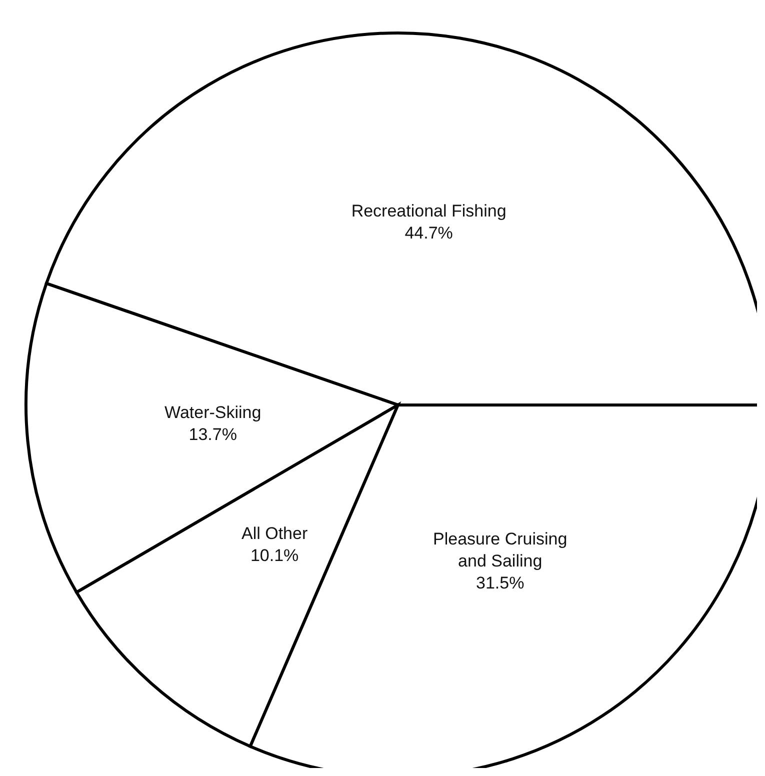 The width and height of the screenshot is (765, 776). Describe the element at coordinates (274, 555) in the screenshot. I see `data-label: 10.1%` at that location.